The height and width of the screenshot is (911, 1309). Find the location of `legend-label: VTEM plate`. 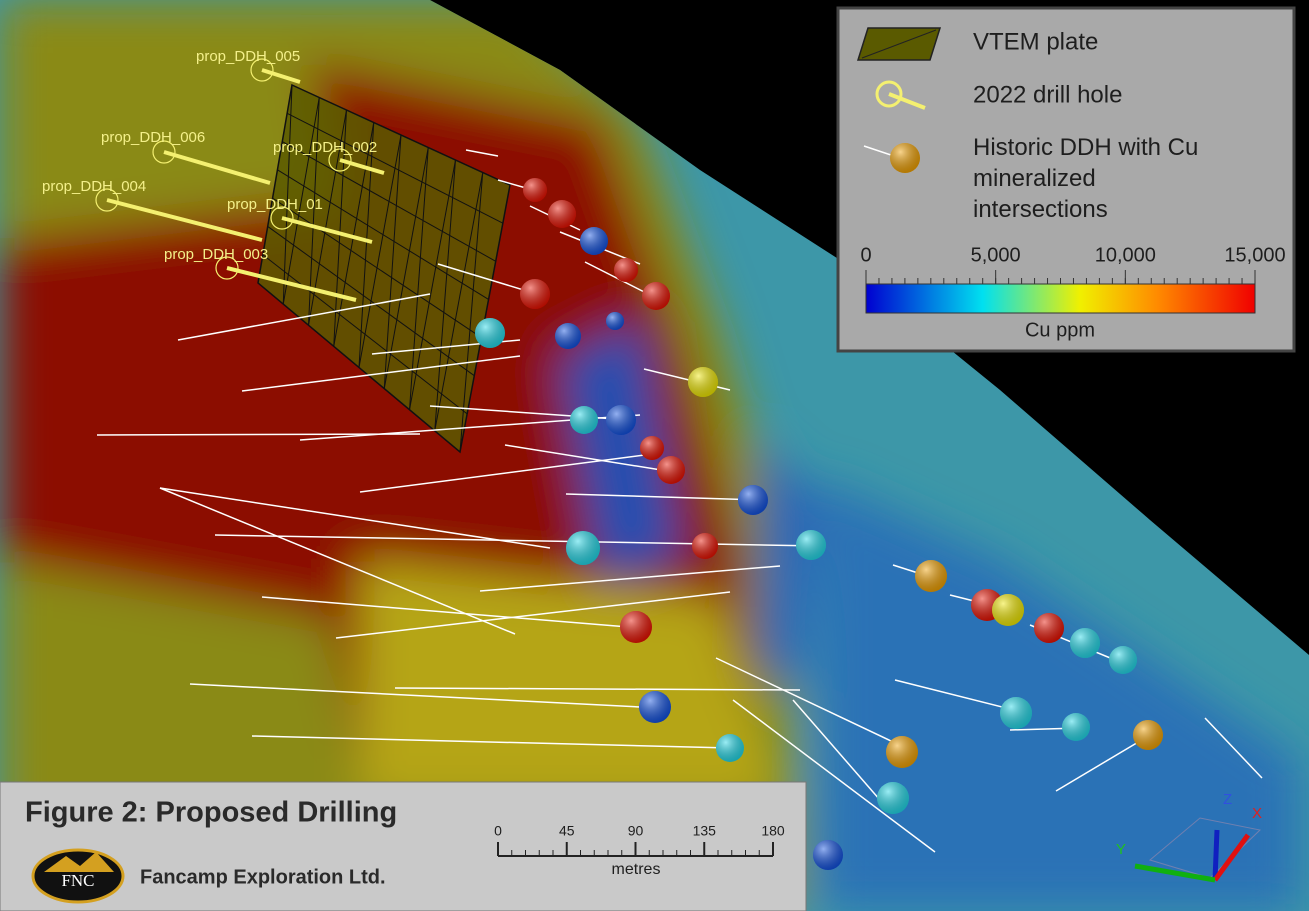

legend-label: VTEM plate is located at coordinates (1035, 41).